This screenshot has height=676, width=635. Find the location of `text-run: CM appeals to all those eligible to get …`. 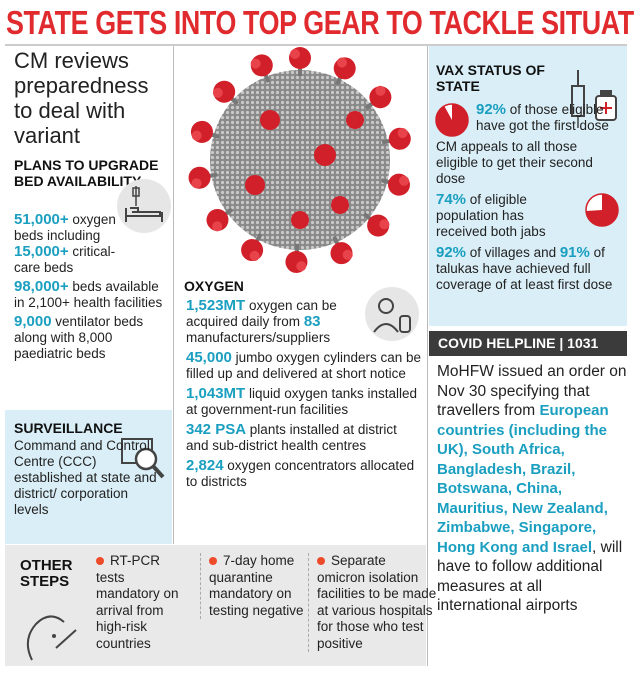

text-run: CM appeals to all those eligible to get … is located at coordinates (514, 162).